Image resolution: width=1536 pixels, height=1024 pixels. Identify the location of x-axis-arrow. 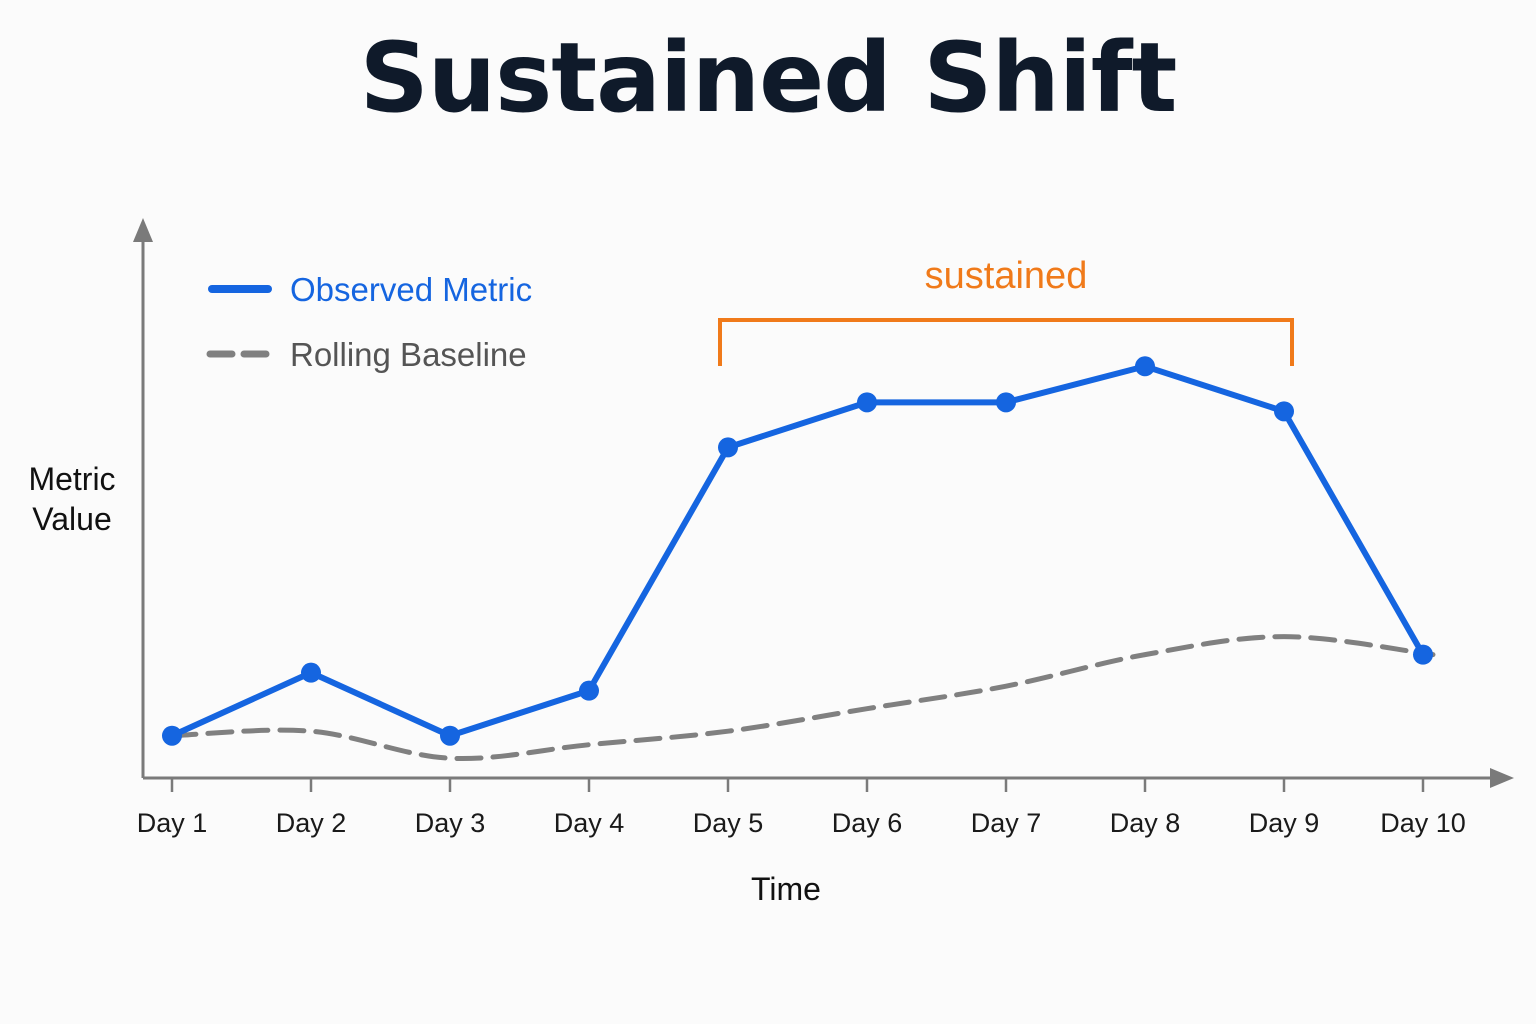
(1502, 778).